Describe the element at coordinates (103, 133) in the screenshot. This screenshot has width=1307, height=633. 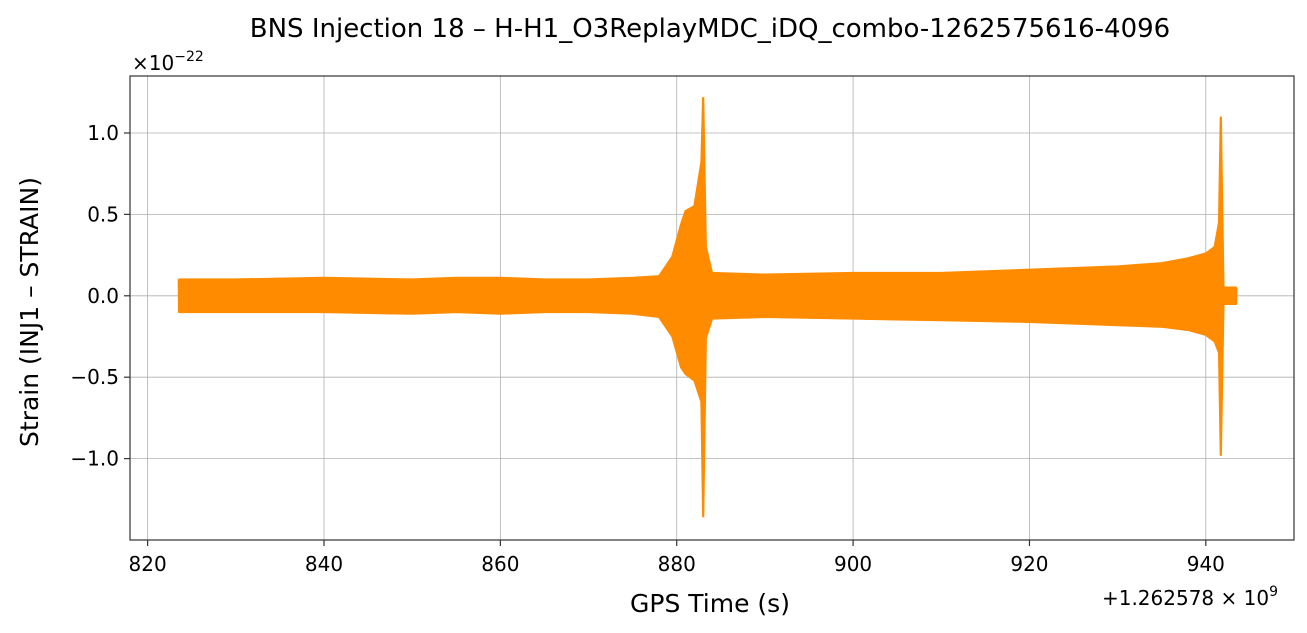
I see `y-tick-label: 1.0` at that location.